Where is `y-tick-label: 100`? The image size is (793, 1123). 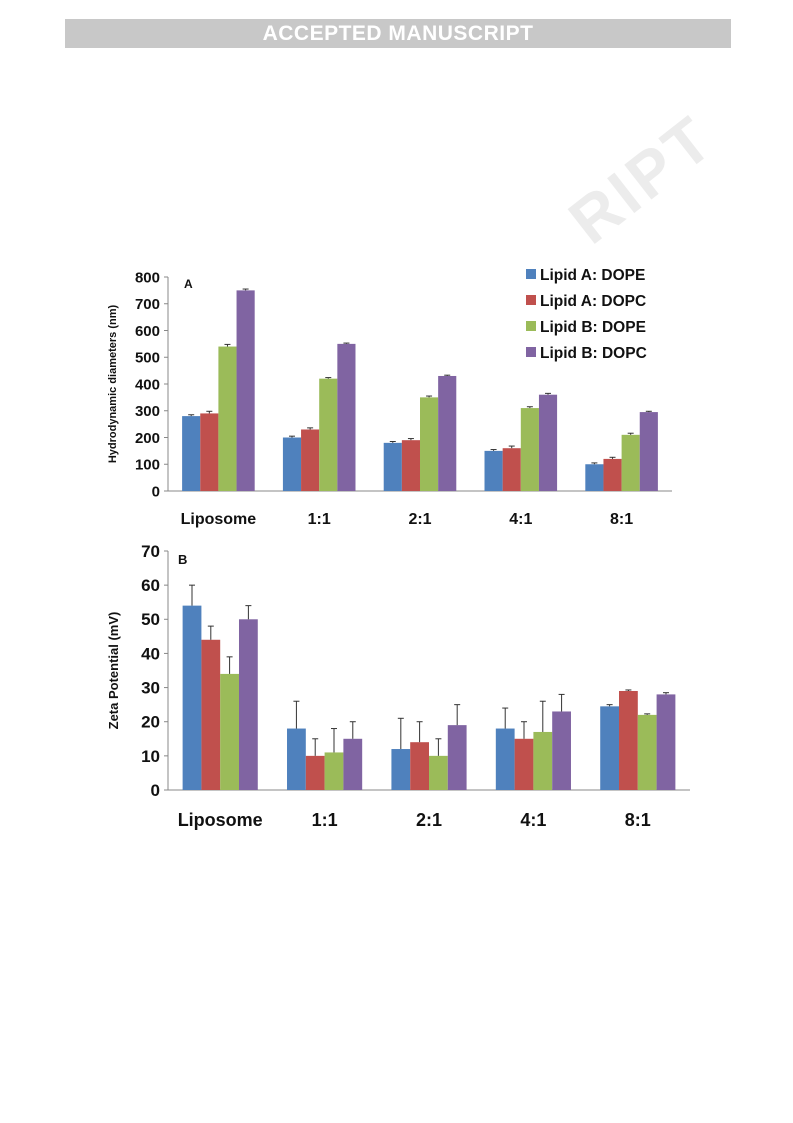
y-tick-label: 100 is located at coordinates (147, 465).